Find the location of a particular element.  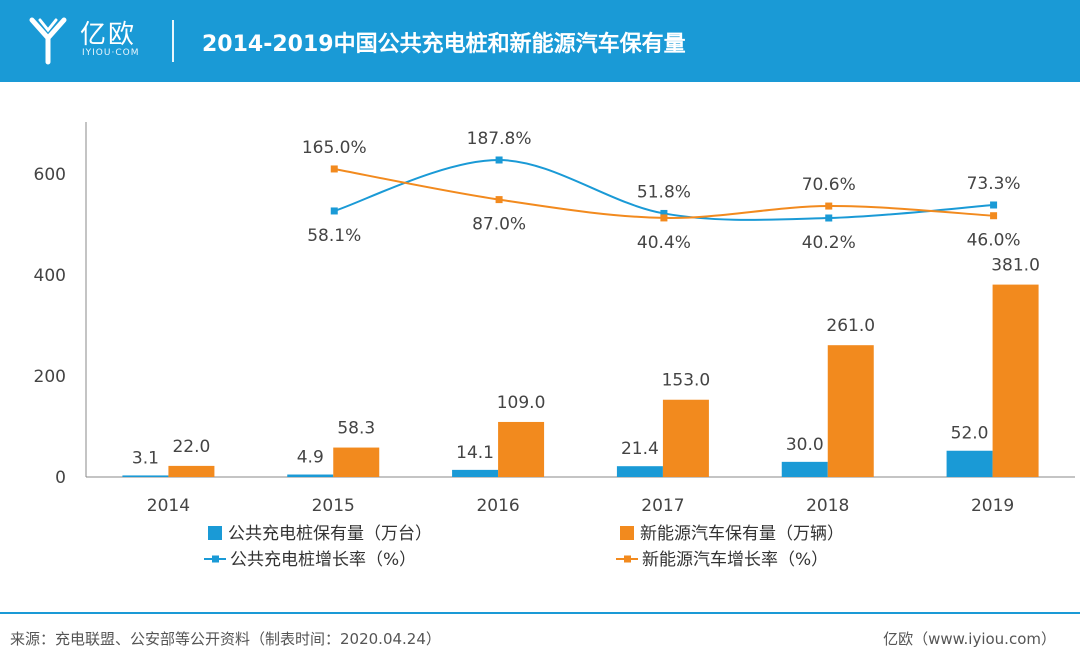

nev-growth-label: 87.0% is located at coordinates (499, 225).